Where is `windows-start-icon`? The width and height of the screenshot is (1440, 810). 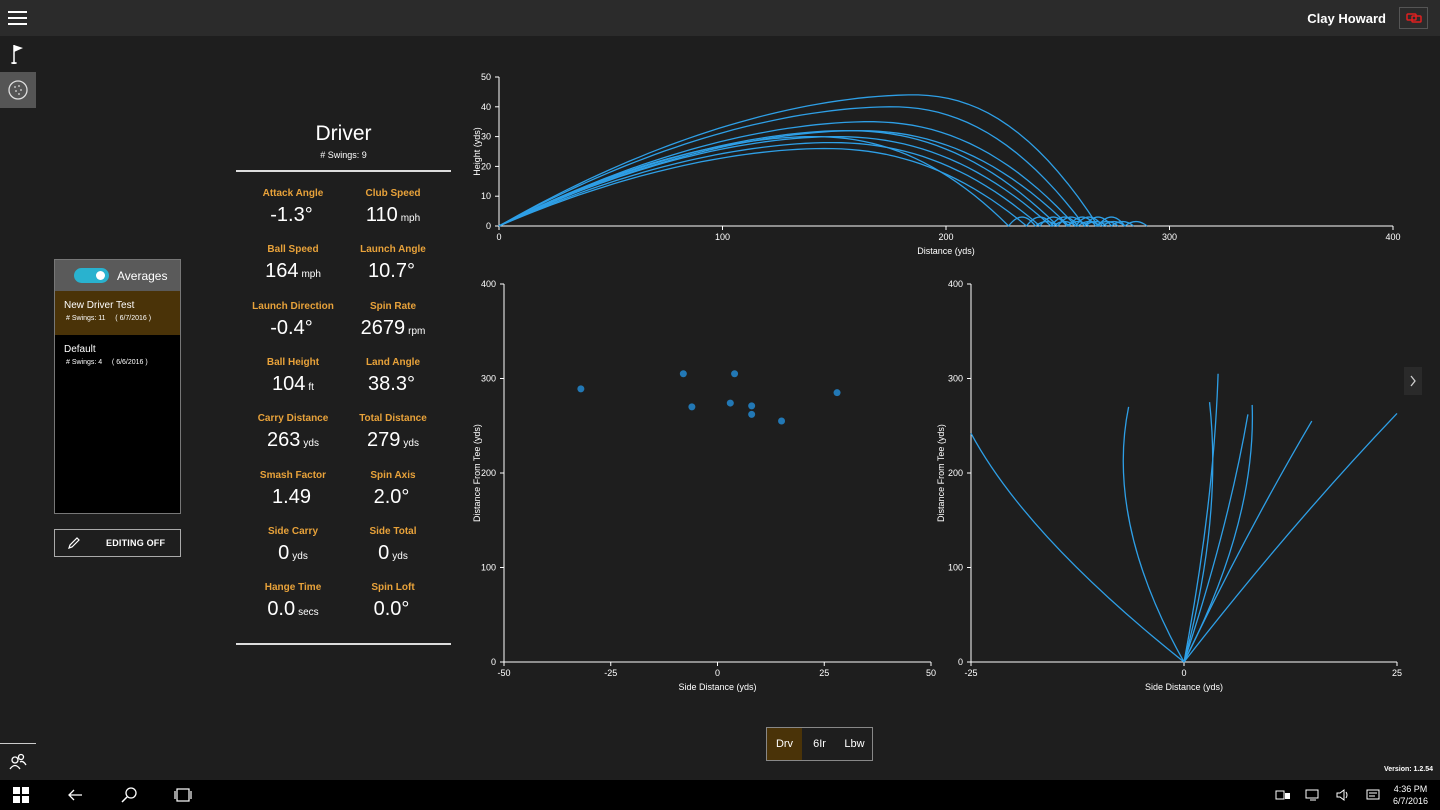 windows-start-icon is located at coordinates (21, 795).